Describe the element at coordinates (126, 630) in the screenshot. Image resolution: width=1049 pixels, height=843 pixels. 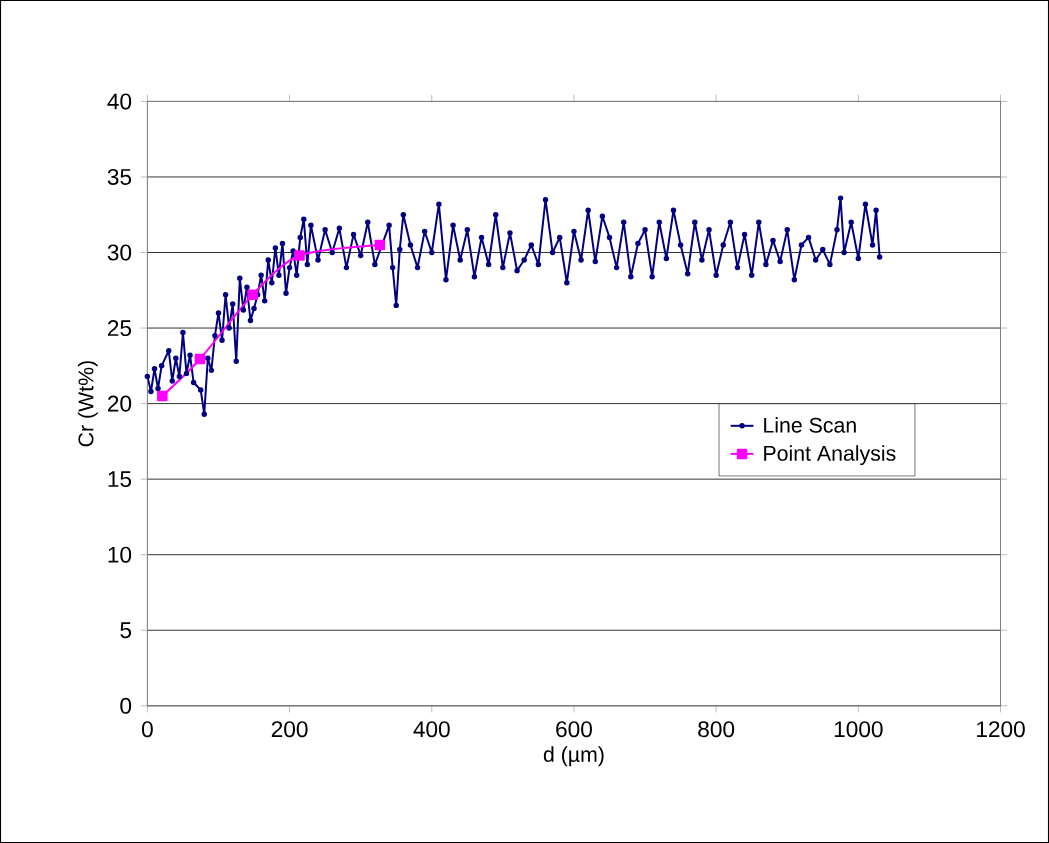
I see `y-tick-label: 5` at that location.